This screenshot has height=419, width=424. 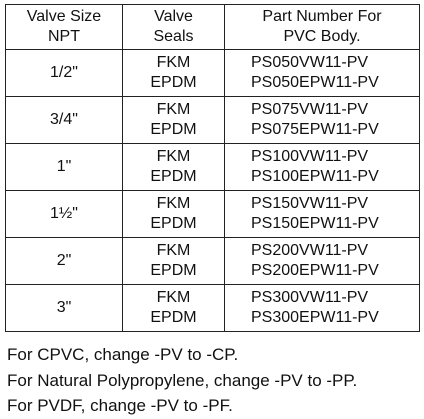 I want to click on part-number: PS050EPW11-PV, so click(x=315, y=82).